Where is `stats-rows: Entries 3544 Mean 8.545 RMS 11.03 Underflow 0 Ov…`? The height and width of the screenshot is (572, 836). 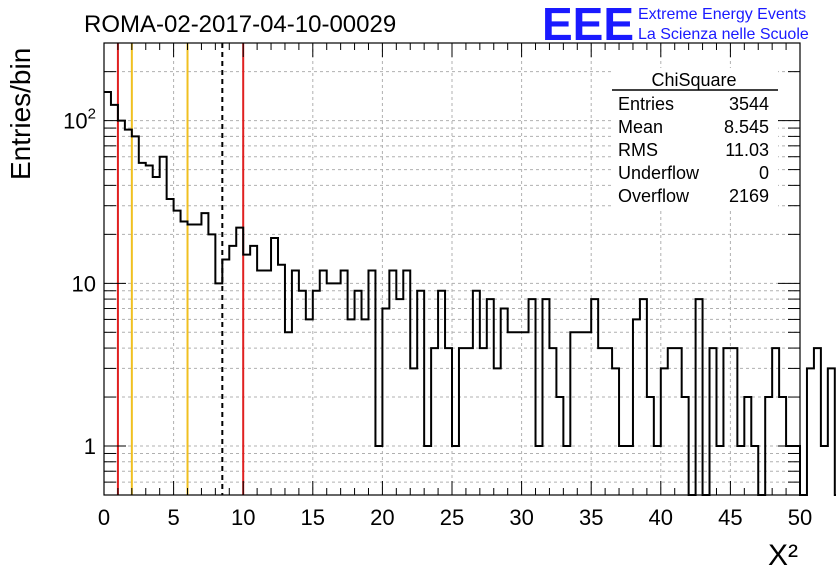 stats-rows: Entries 3544 Mean 8.545 RMS 11.03 Underflow 0 Ov… is located at coordinates (693, 150).